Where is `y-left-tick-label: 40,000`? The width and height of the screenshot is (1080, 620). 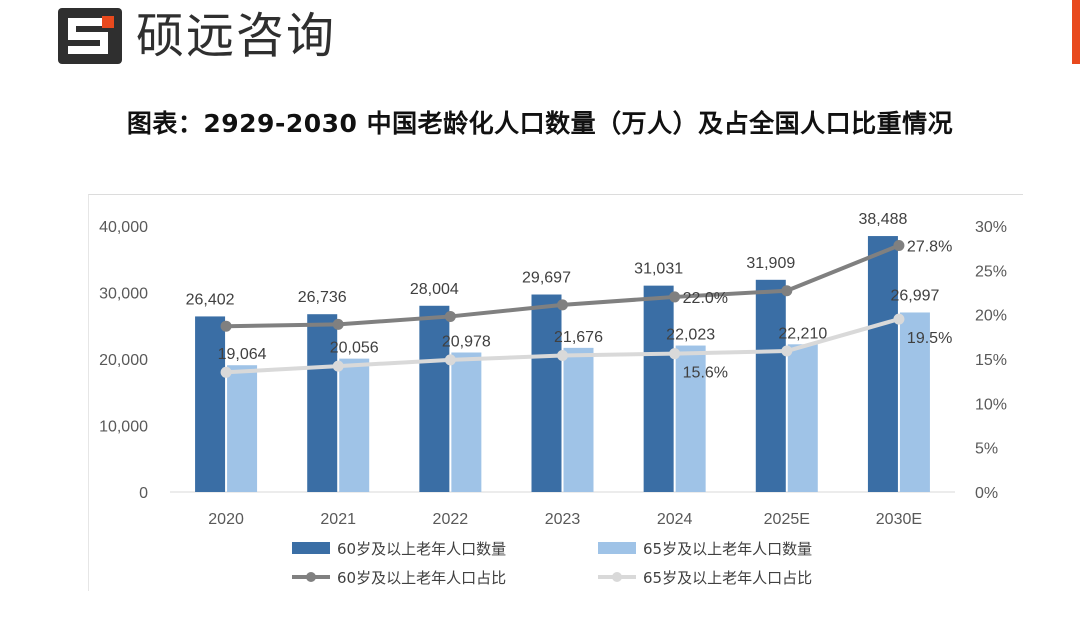 y-left-tick-label: 40,000 is located at coordinates (123, 227).